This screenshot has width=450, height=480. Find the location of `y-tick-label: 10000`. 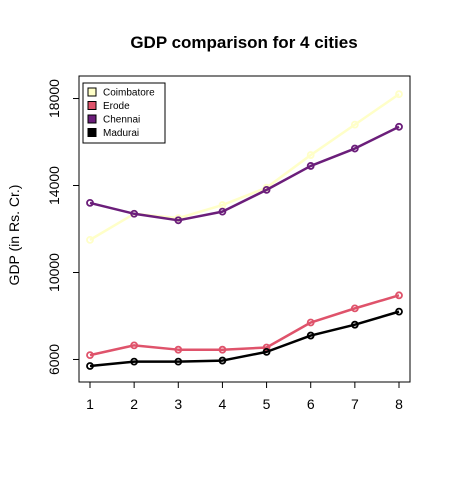

y-tick-label: 10000 is located at coordinates (54, 272).